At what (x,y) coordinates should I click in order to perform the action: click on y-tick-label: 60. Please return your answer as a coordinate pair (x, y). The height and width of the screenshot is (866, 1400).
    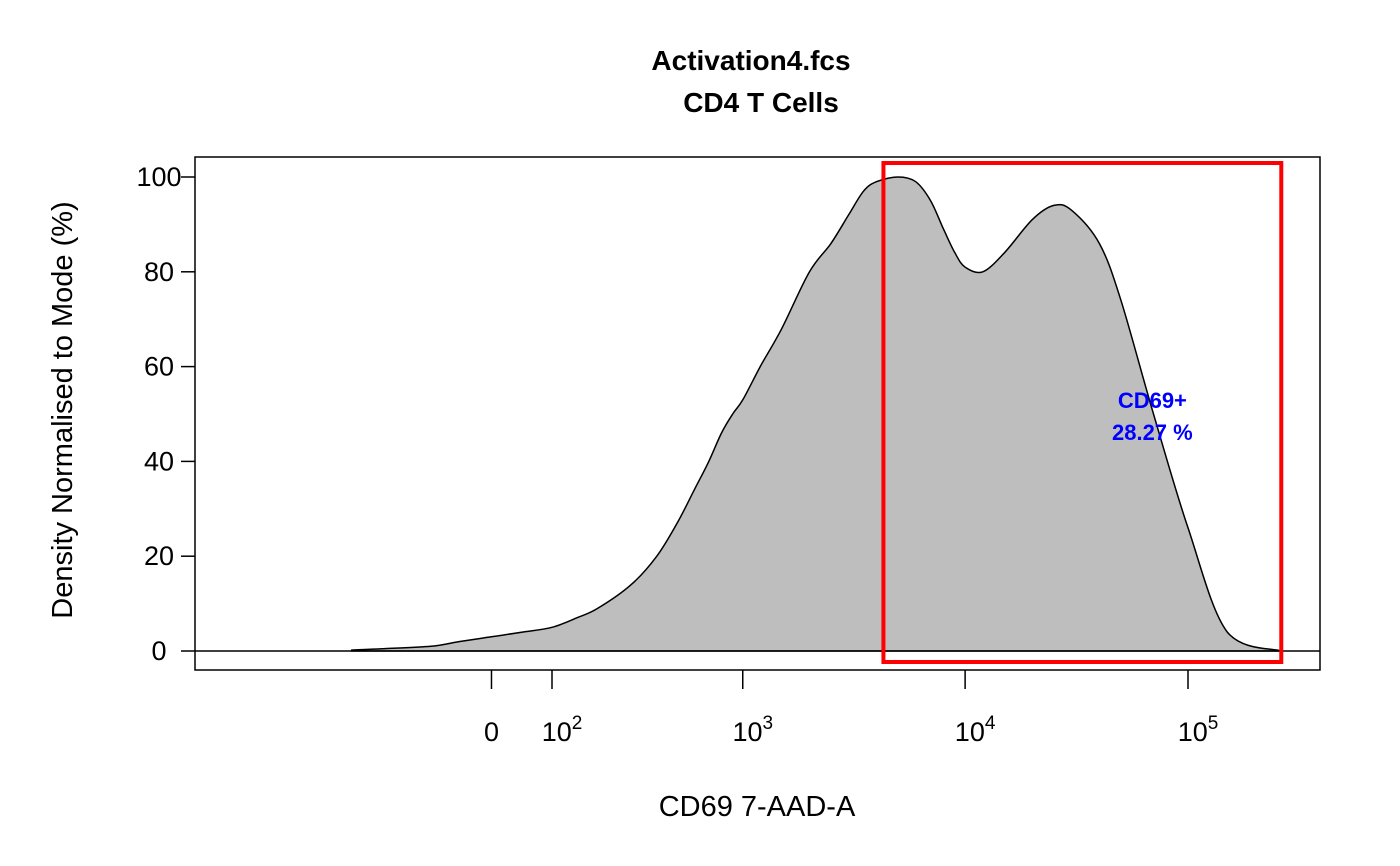
    Looking at the image, I should click on (159, 367).